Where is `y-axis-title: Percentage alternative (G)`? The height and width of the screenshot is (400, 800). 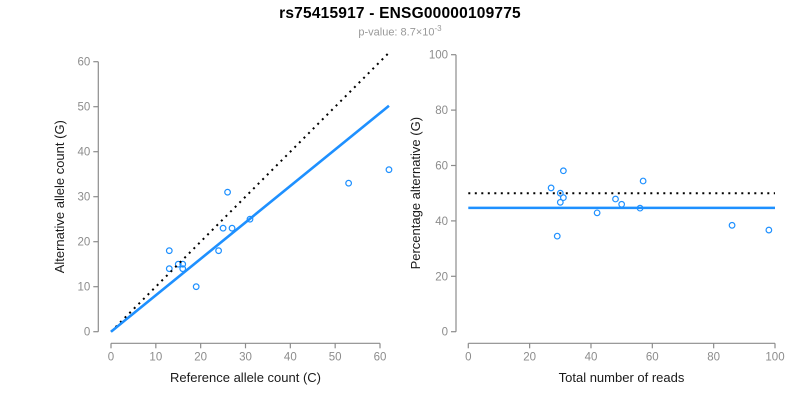
y-axis-title: Percentage alternative (G) is located at coordinates (415, 193).